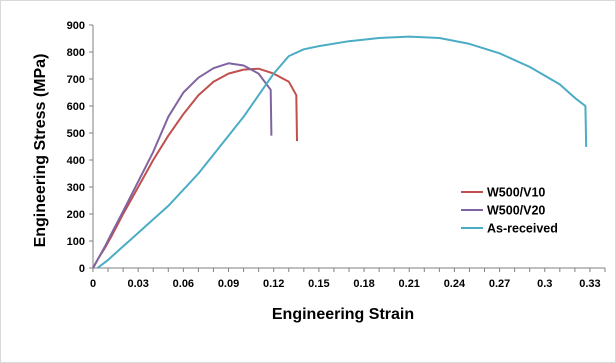  Describe the element at coordinates (76, 134) in the screenshot. I see `y-tick-label: 500` at that location.